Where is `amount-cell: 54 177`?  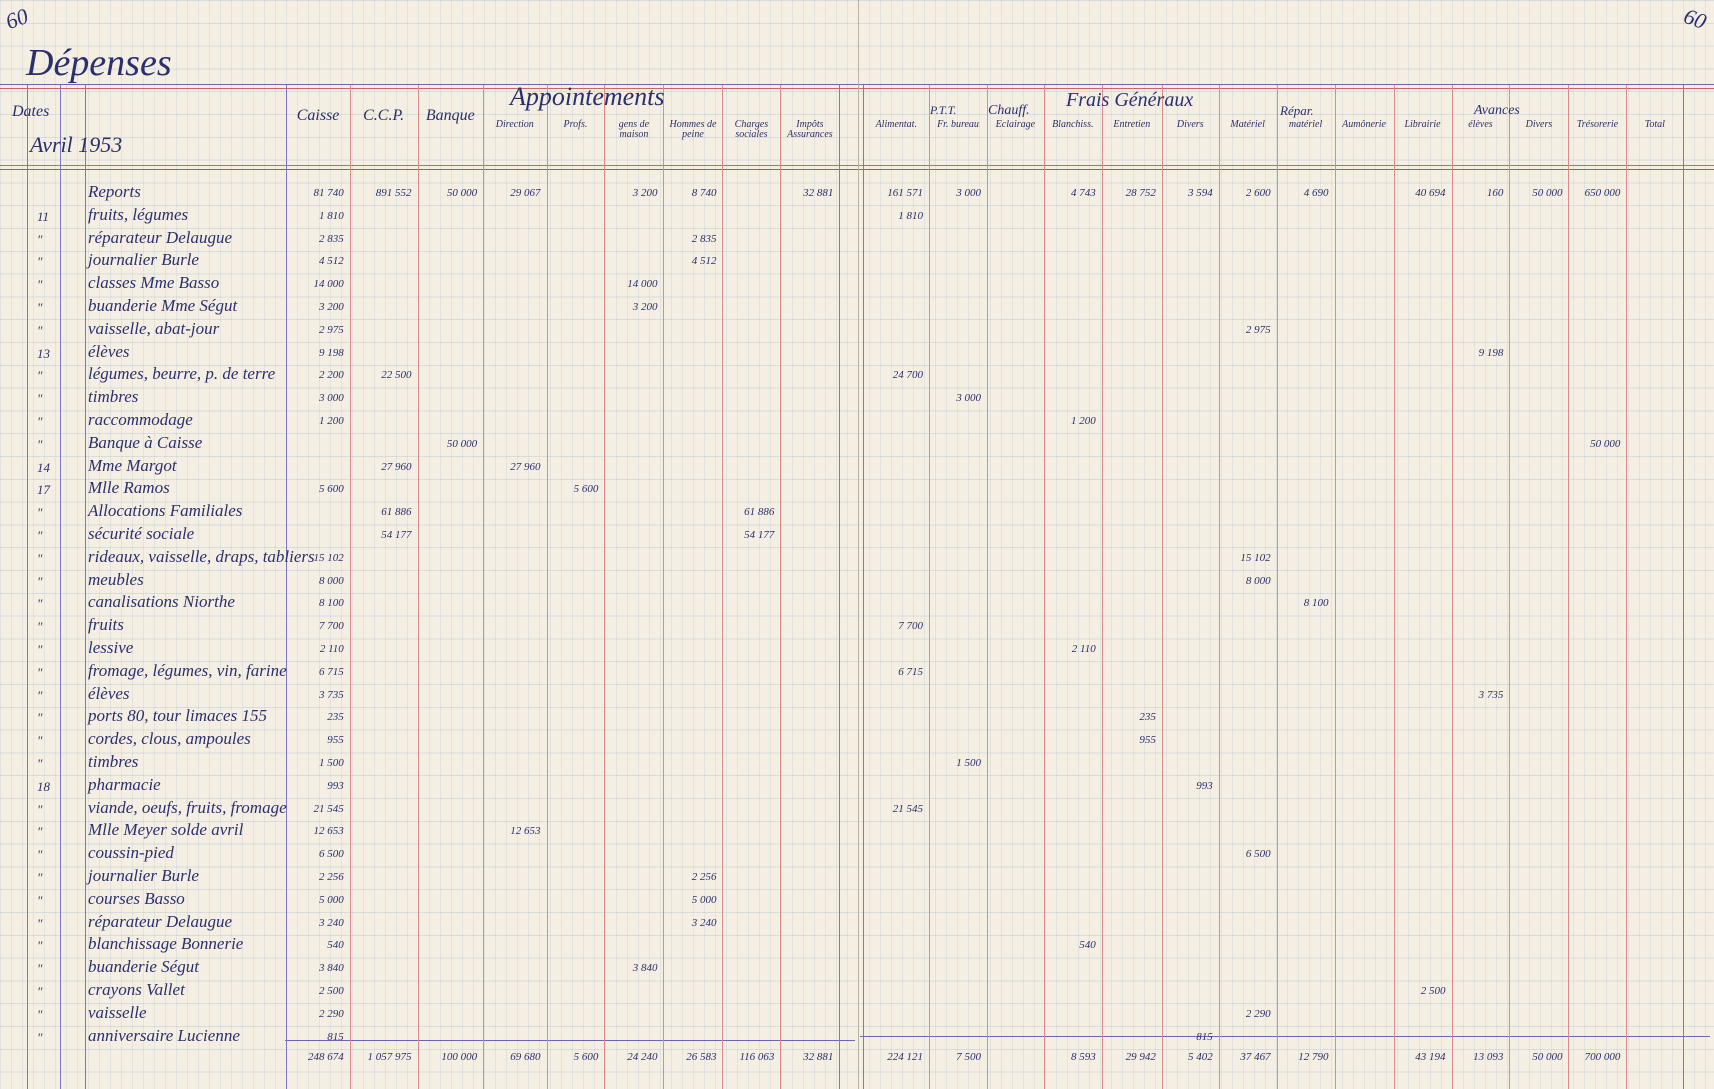 amount-cell: 54 177 is located at coordinates (396, 535).